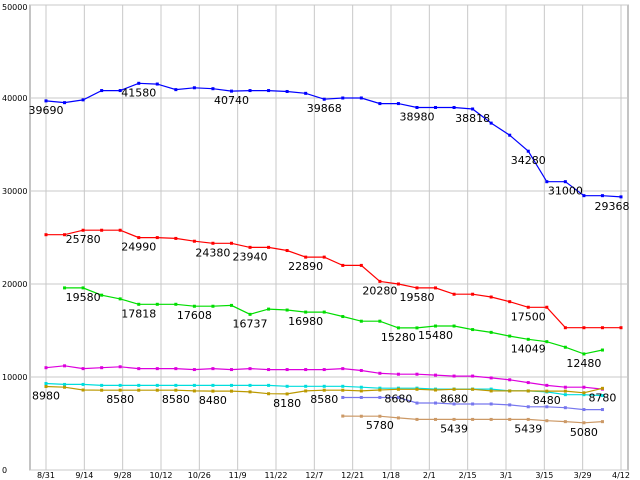 This screenshot has width=640, height=480. What do you see at coordinates (528, 428) in the screenshot?
I see `data-label: 5439` at bounding box center [528, 428].